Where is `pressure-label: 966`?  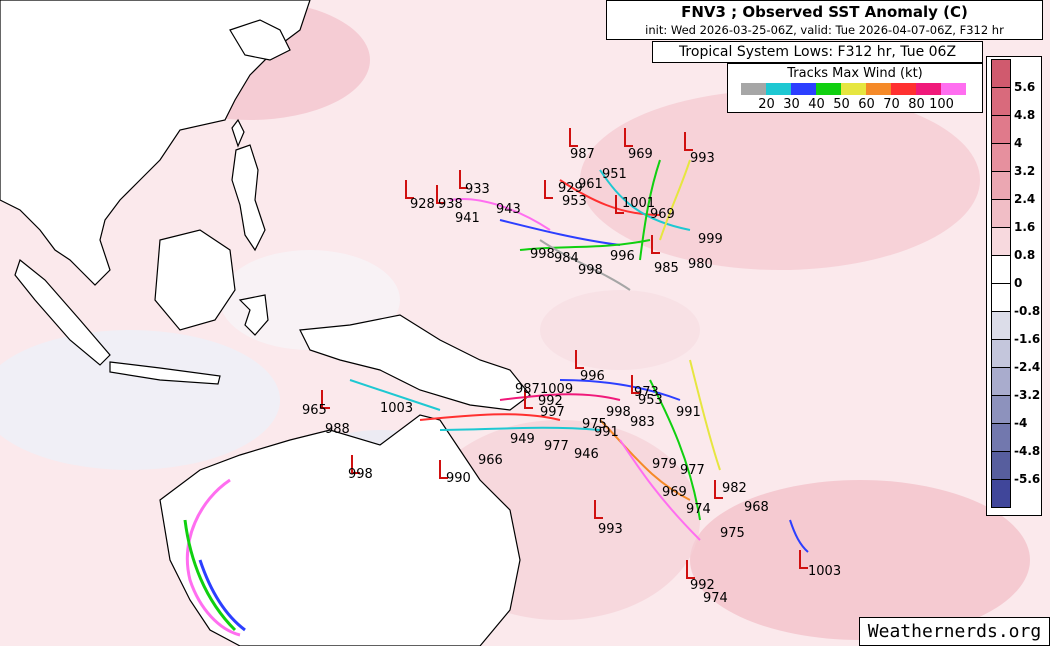
pressure-label: 966 is located at coordinates (490, 460).